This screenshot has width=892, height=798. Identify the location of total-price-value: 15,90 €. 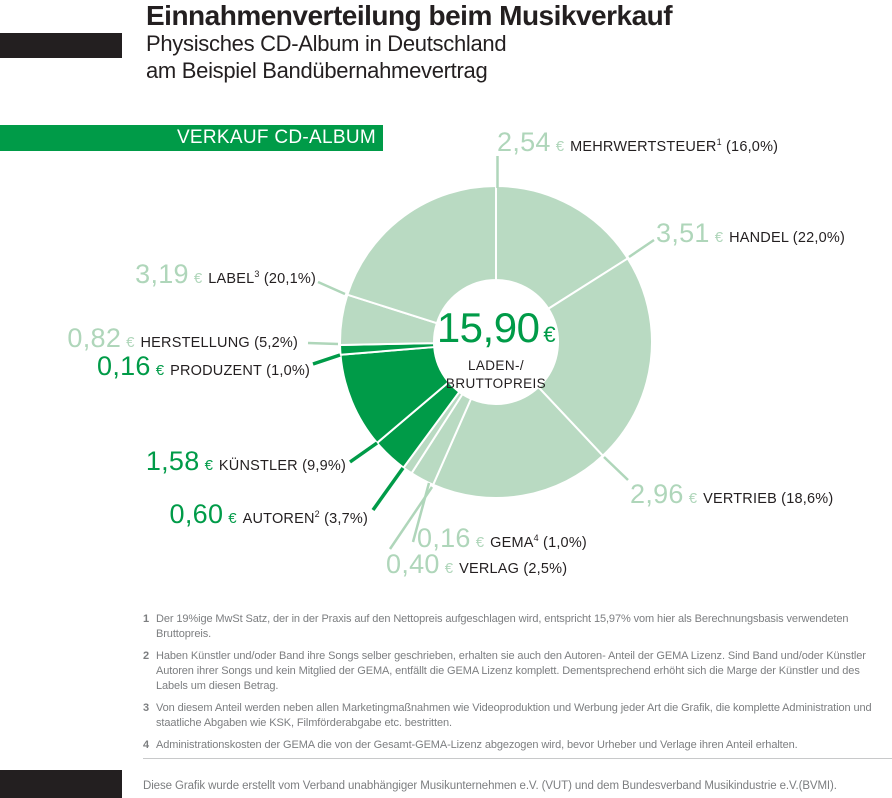
(496, 327).